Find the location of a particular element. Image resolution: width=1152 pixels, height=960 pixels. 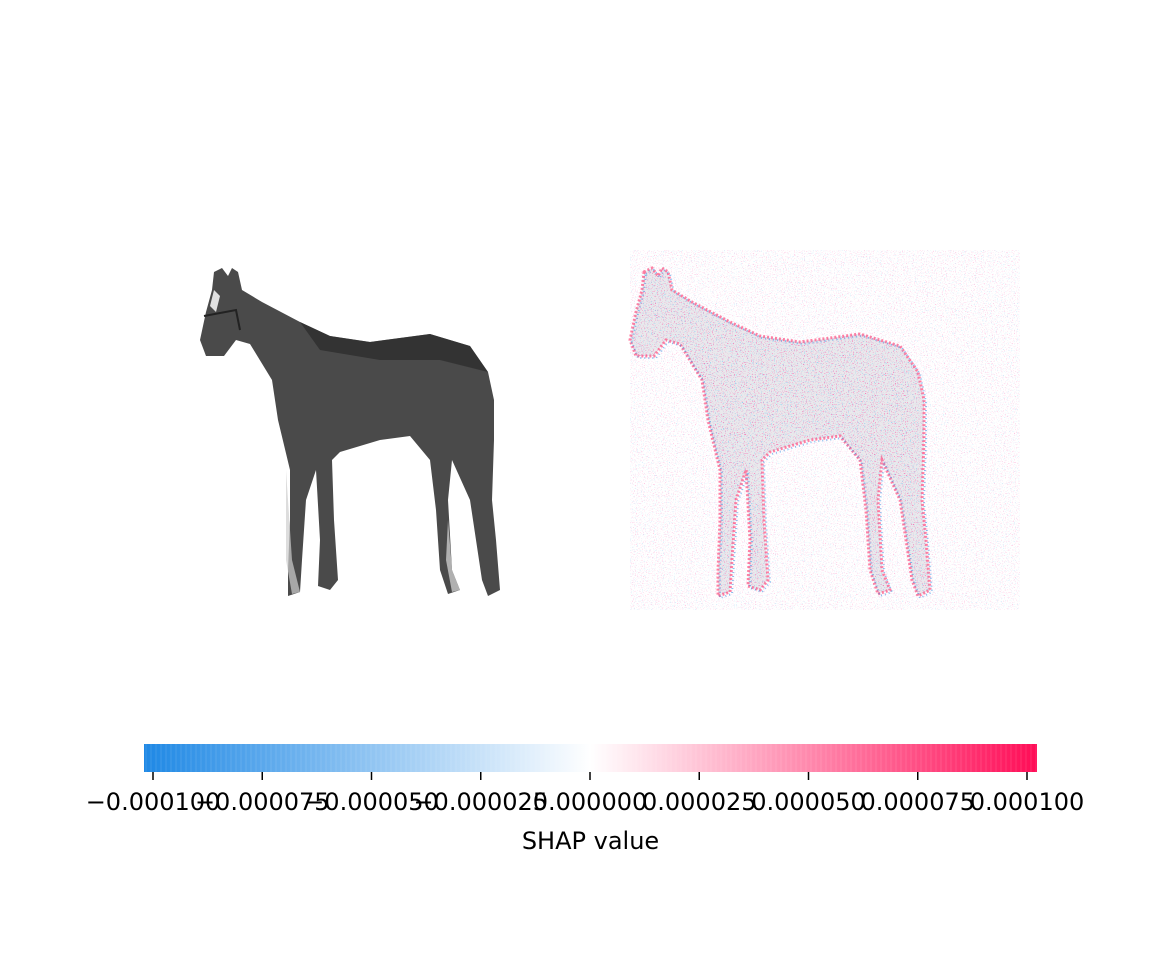

horse-image is located at coordinates (350, 432).